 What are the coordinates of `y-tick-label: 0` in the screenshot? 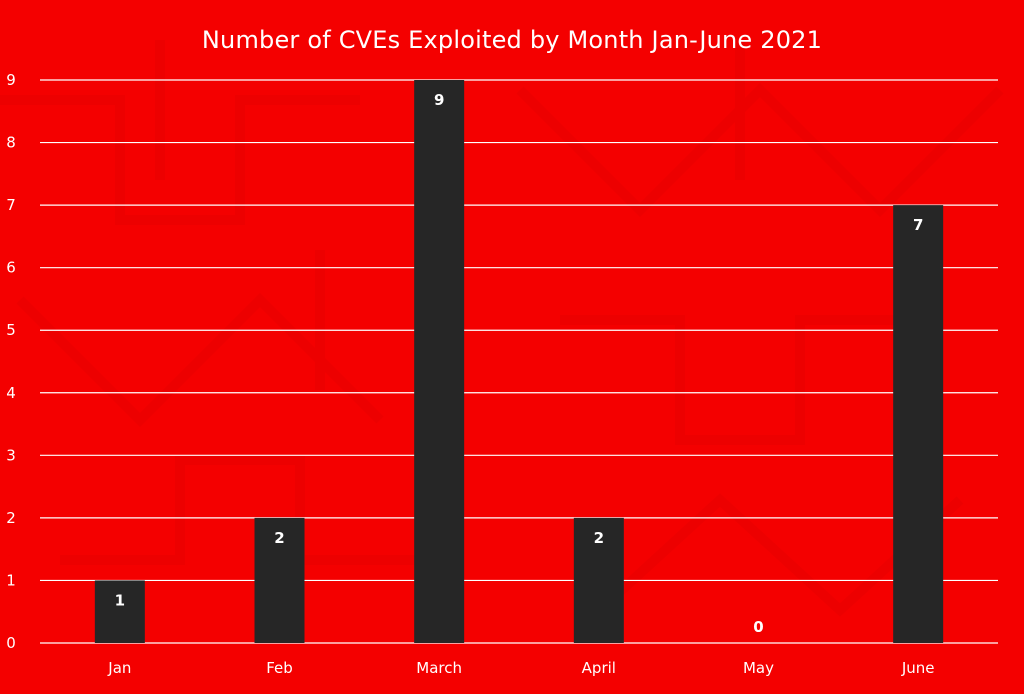 It's located at (11, 643).